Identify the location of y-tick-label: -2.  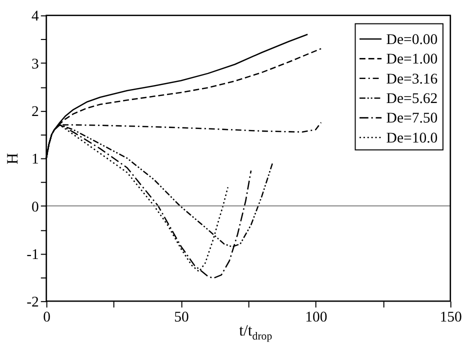
(32, 302).